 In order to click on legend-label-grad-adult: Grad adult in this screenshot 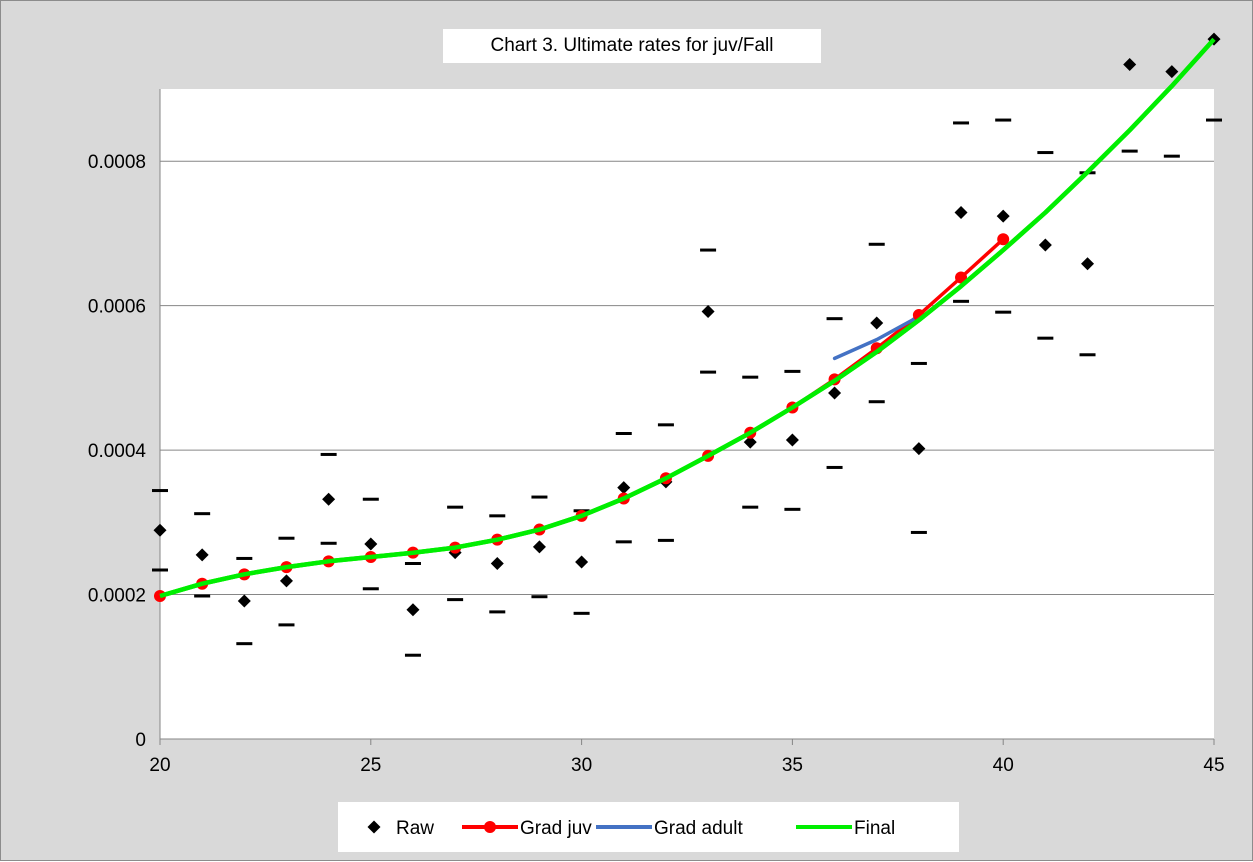, I will do `click(698, 828)`.